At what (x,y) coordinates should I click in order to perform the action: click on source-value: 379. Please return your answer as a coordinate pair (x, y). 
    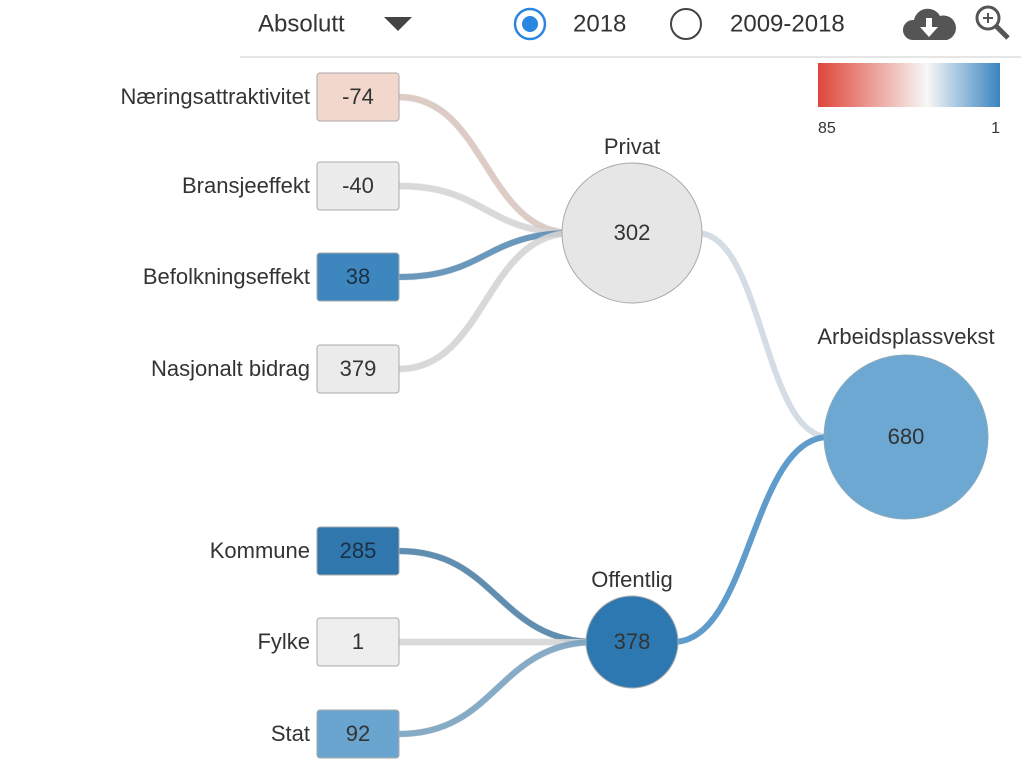
    Looking at the image, I should click on (358, 368).